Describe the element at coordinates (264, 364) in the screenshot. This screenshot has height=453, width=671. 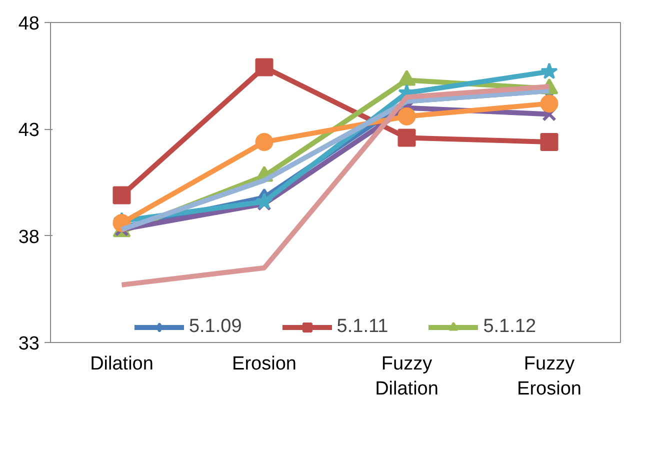
I see `x-tick-label: Erosion` at that location.